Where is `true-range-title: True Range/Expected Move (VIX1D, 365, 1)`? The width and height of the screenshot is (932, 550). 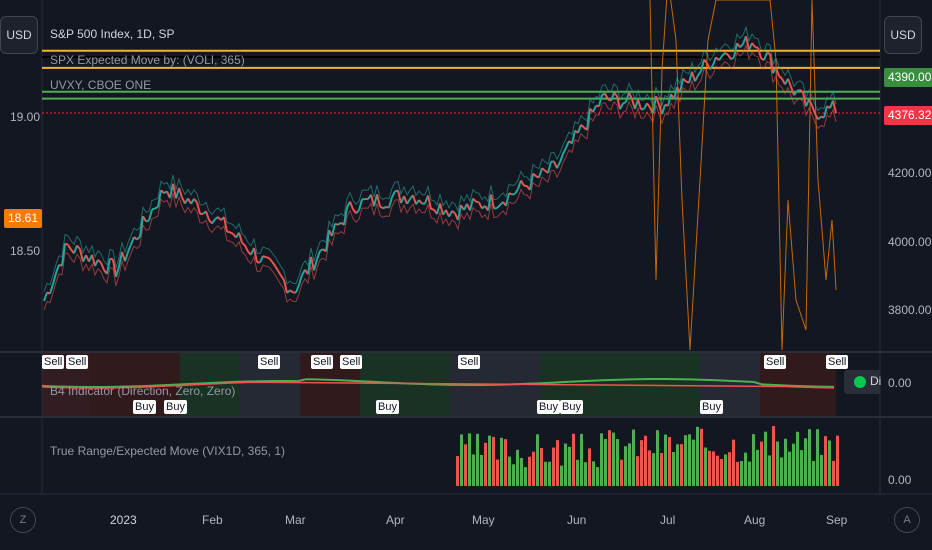 true-range-title: True Range/Expected Move (VIX1D, 365, 1) is located at coordinates (168, 451).